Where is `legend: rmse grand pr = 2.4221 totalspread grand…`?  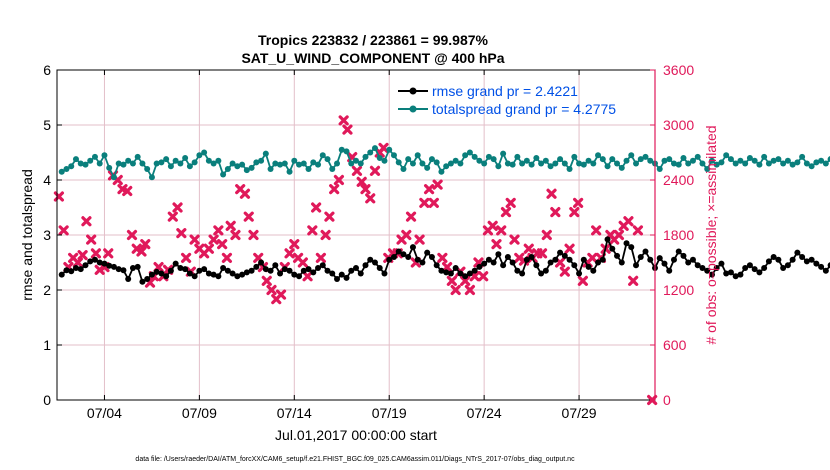
legend: rmse grand pr = 2.4221 totalspread grand… is located at coordinates (507, 100).